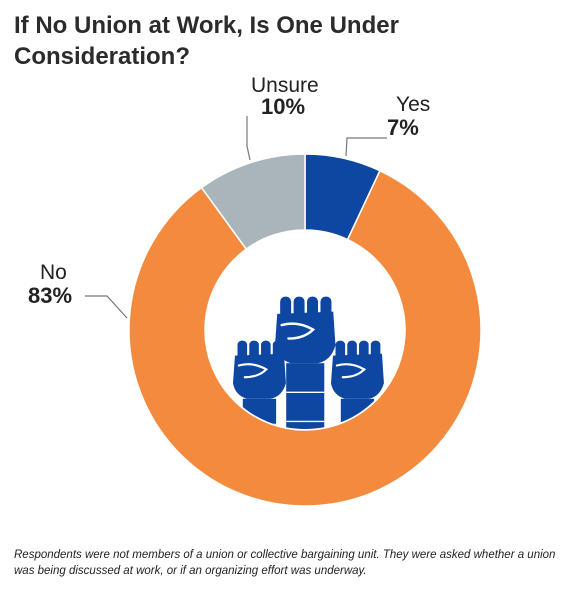 This screenshot has width=580, height=590. I want to click on leader-line-unsure, so click(248, 138).